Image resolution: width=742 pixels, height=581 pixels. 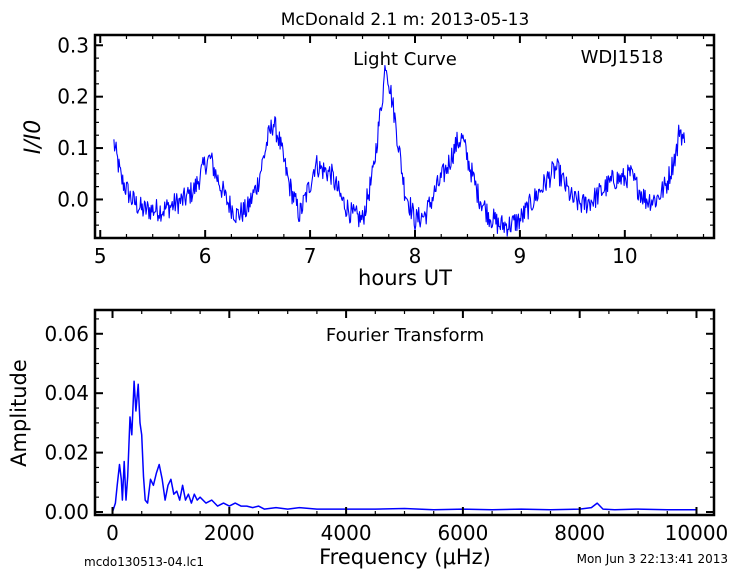 I want to click on fourier-y-tick-label: 0.02, so click(x=66, y=453).